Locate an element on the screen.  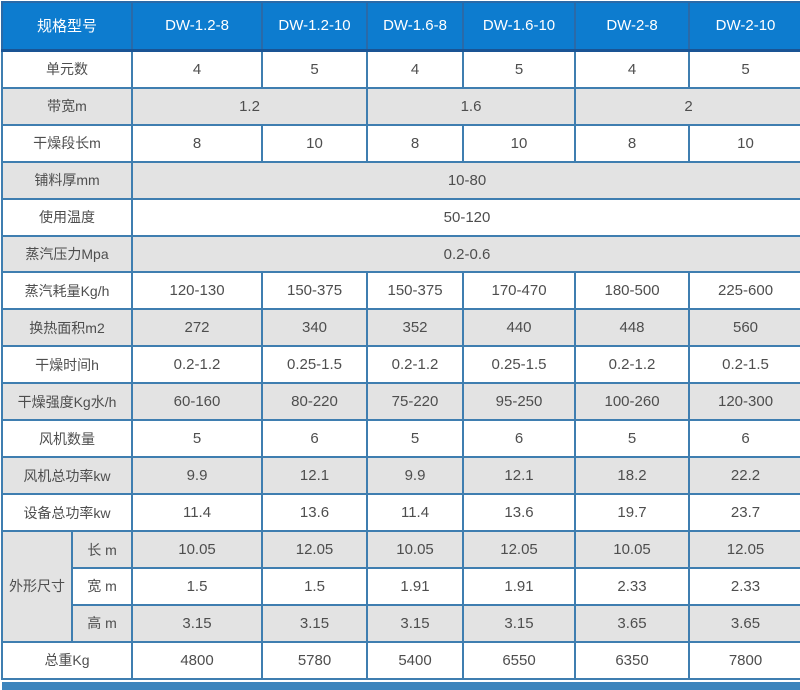
cell: 19.7 is located at coordinates (632, 513).